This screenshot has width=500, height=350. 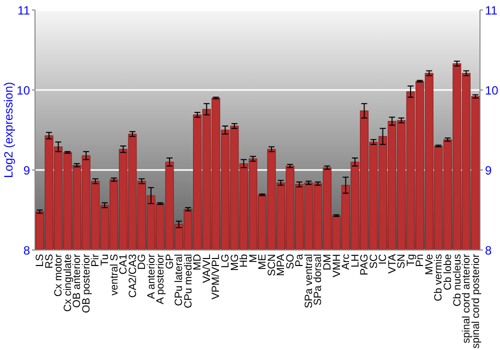 I want to click on y2-tick-label: 10, so click(x=492, y=90).